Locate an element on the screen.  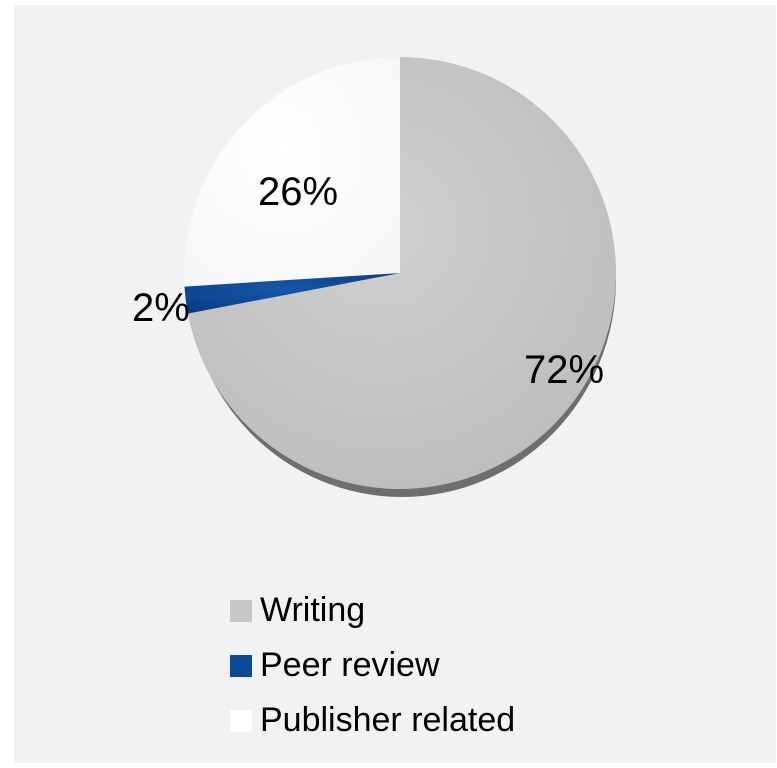
data-label-peer-review: 2% is located at coordinates (161, 308).